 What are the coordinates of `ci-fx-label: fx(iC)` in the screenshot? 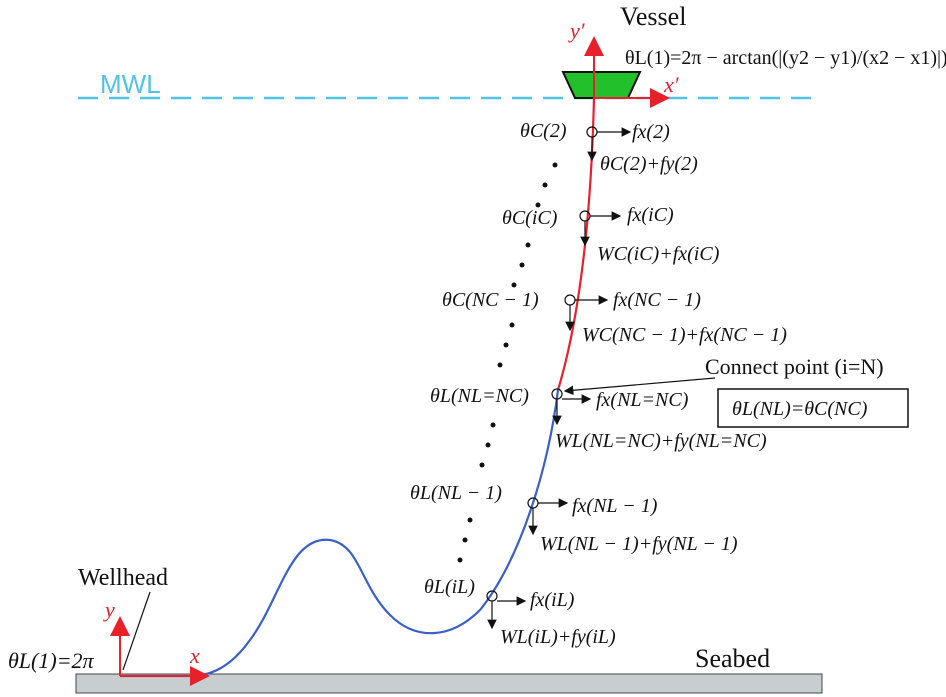 It's located at (650, 215).